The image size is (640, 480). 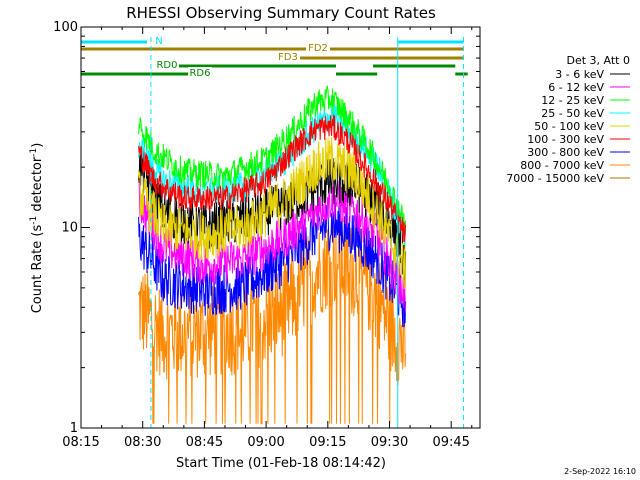 I want to click on series-line-300-800-keV, so click(x=272, y=264).